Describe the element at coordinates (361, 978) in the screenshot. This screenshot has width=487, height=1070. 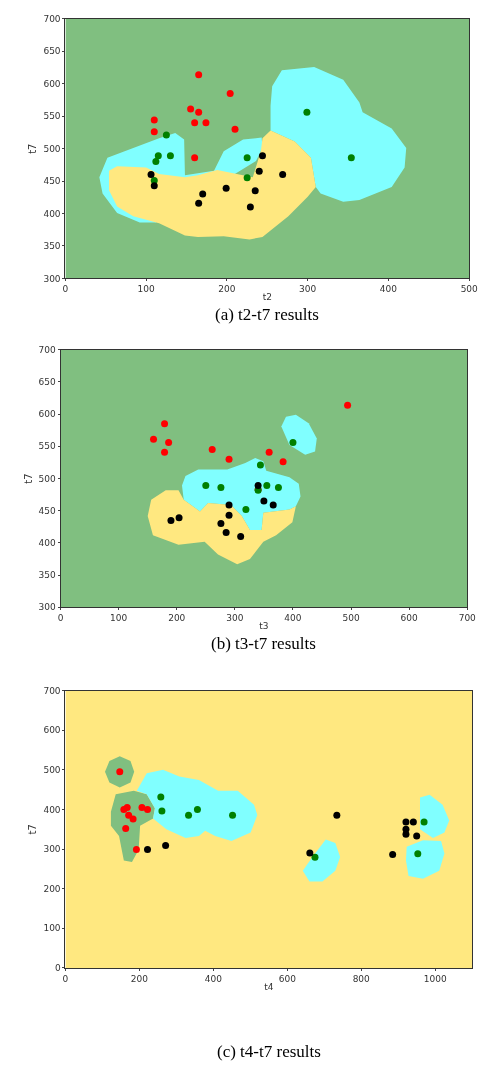
I see `x-tick-label: 800` at that location.